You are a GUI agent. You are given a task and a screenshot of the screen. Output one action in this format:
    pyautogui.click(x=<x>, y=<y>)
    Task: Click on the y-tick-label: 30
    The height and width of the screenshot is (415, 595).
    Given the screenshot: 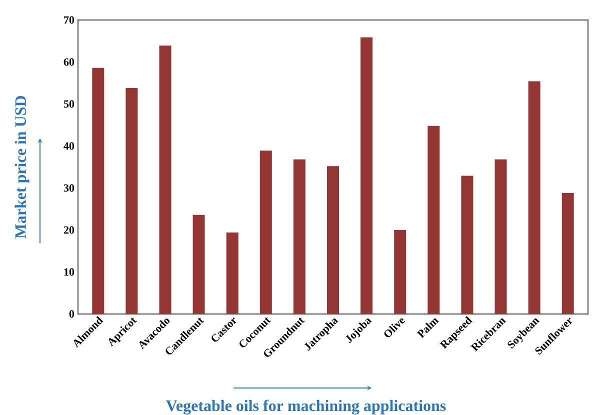 What is the action you would take?
    pyautogui.click(x=69, y=188)
    